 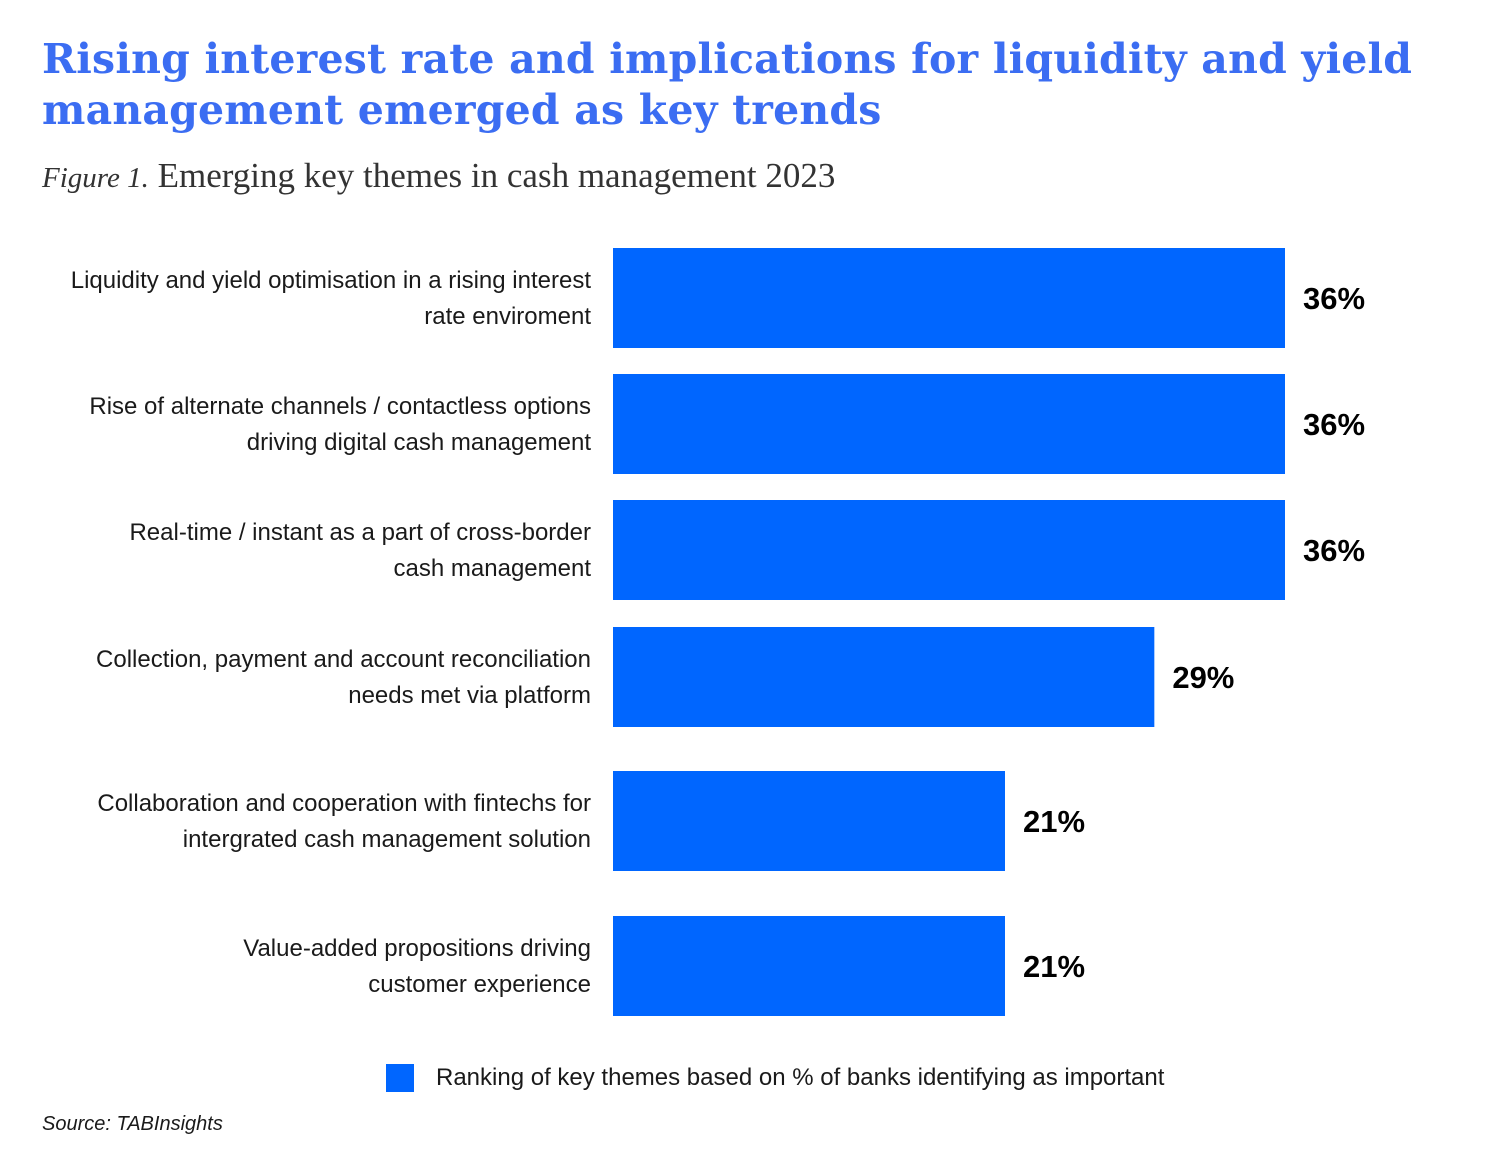 What do you see at coordinates (1334, 424) in the screenshot?
I see `value-label-2: 36%` at bounding box center [1334, 424].